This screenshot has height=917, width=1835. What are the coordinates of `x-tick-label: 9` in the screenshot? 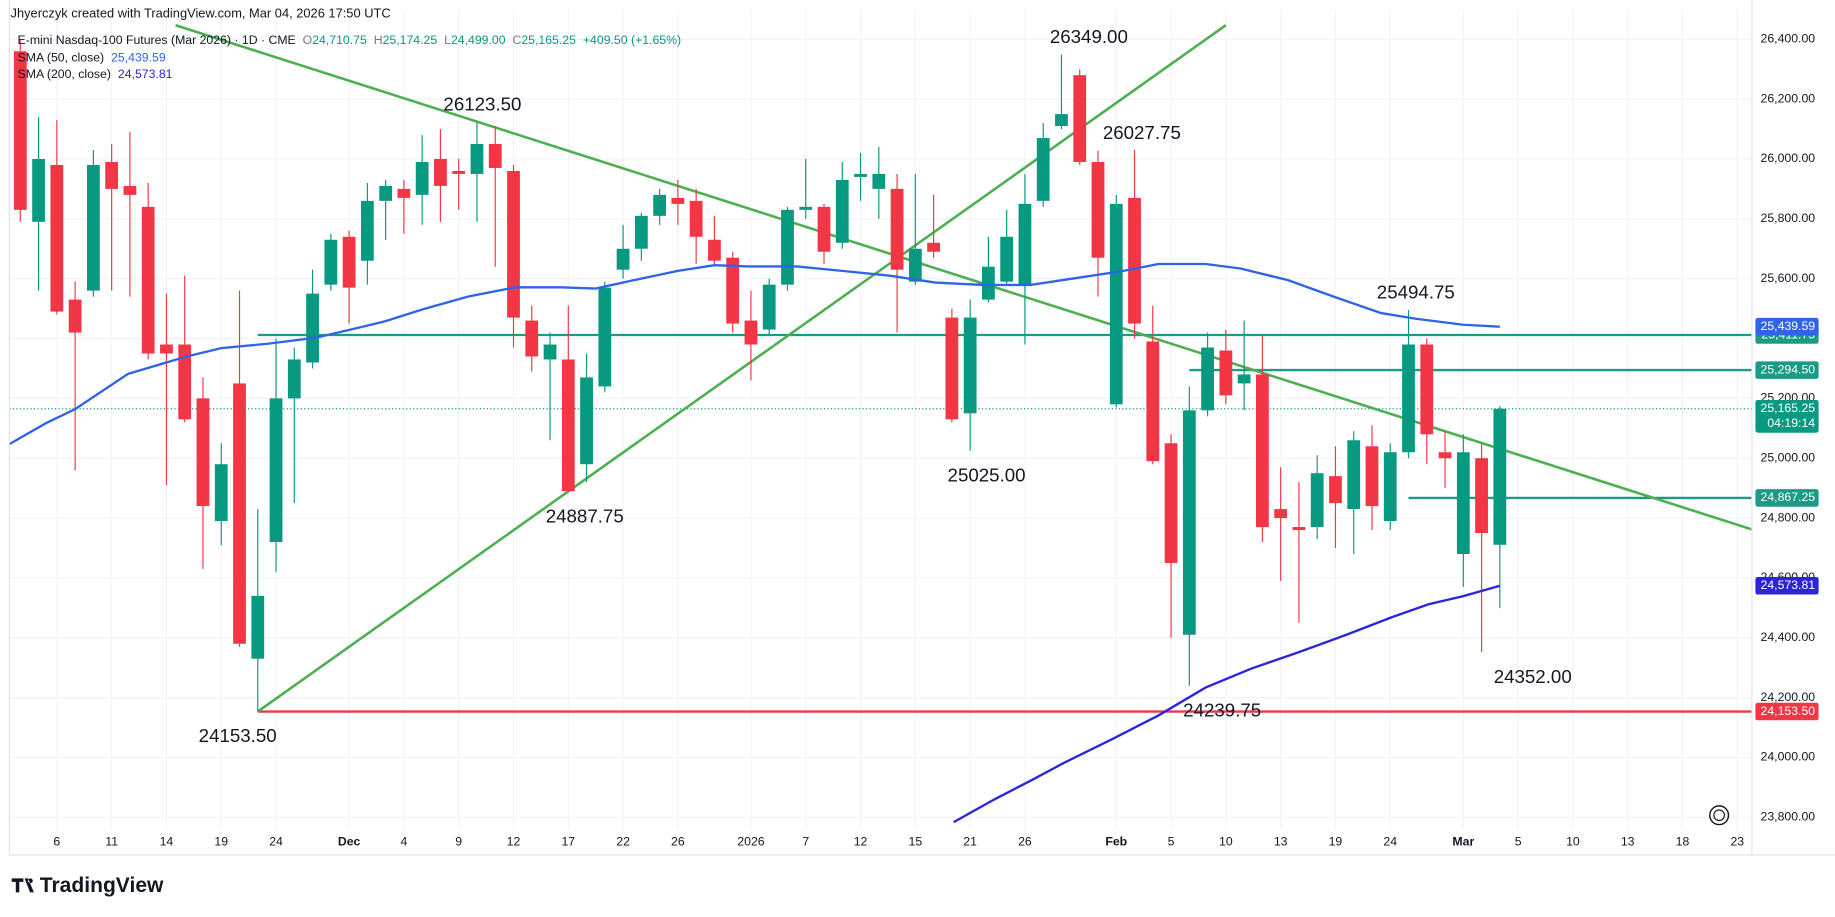 It's located at (458, 841).